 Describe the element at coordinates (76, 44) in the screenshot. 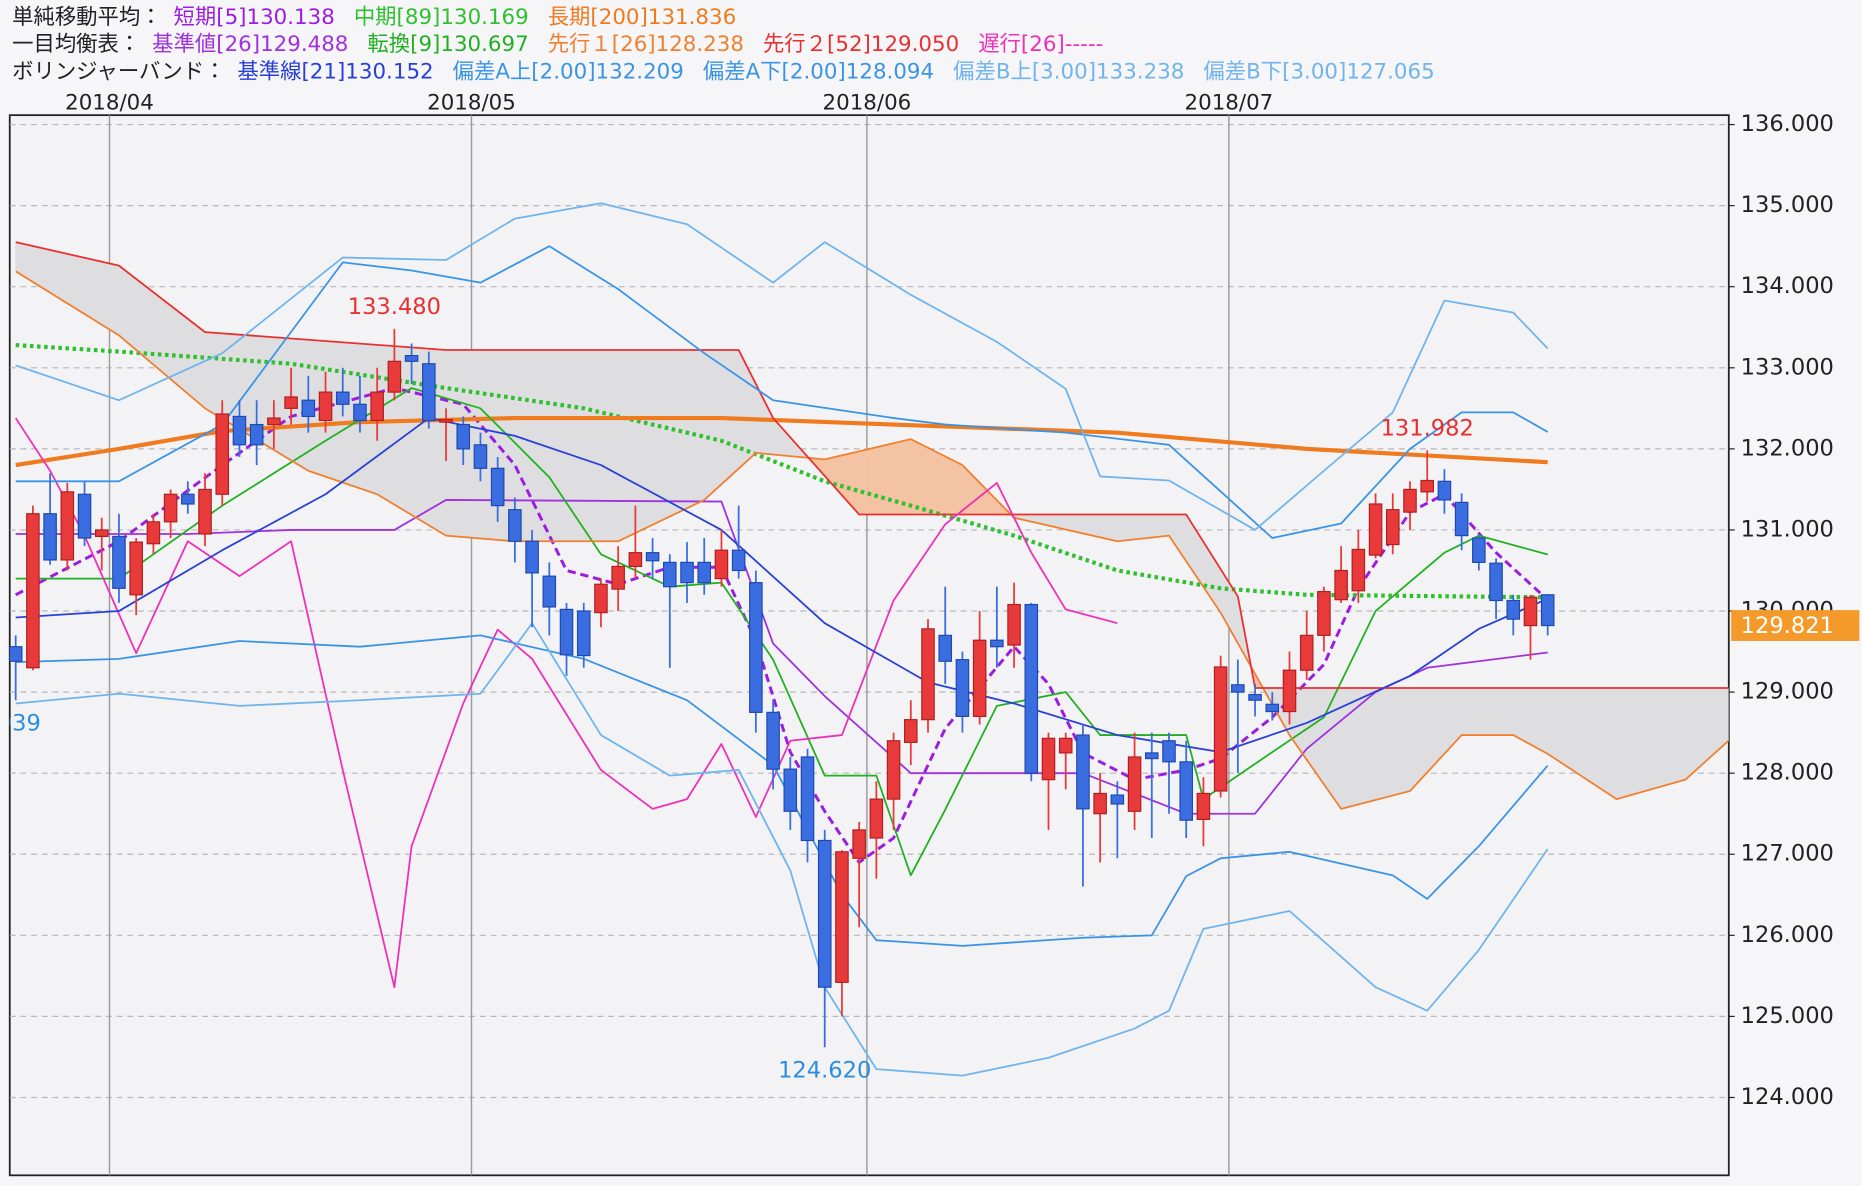

I see `legend-group-label: 一目均衡表：` at that location.